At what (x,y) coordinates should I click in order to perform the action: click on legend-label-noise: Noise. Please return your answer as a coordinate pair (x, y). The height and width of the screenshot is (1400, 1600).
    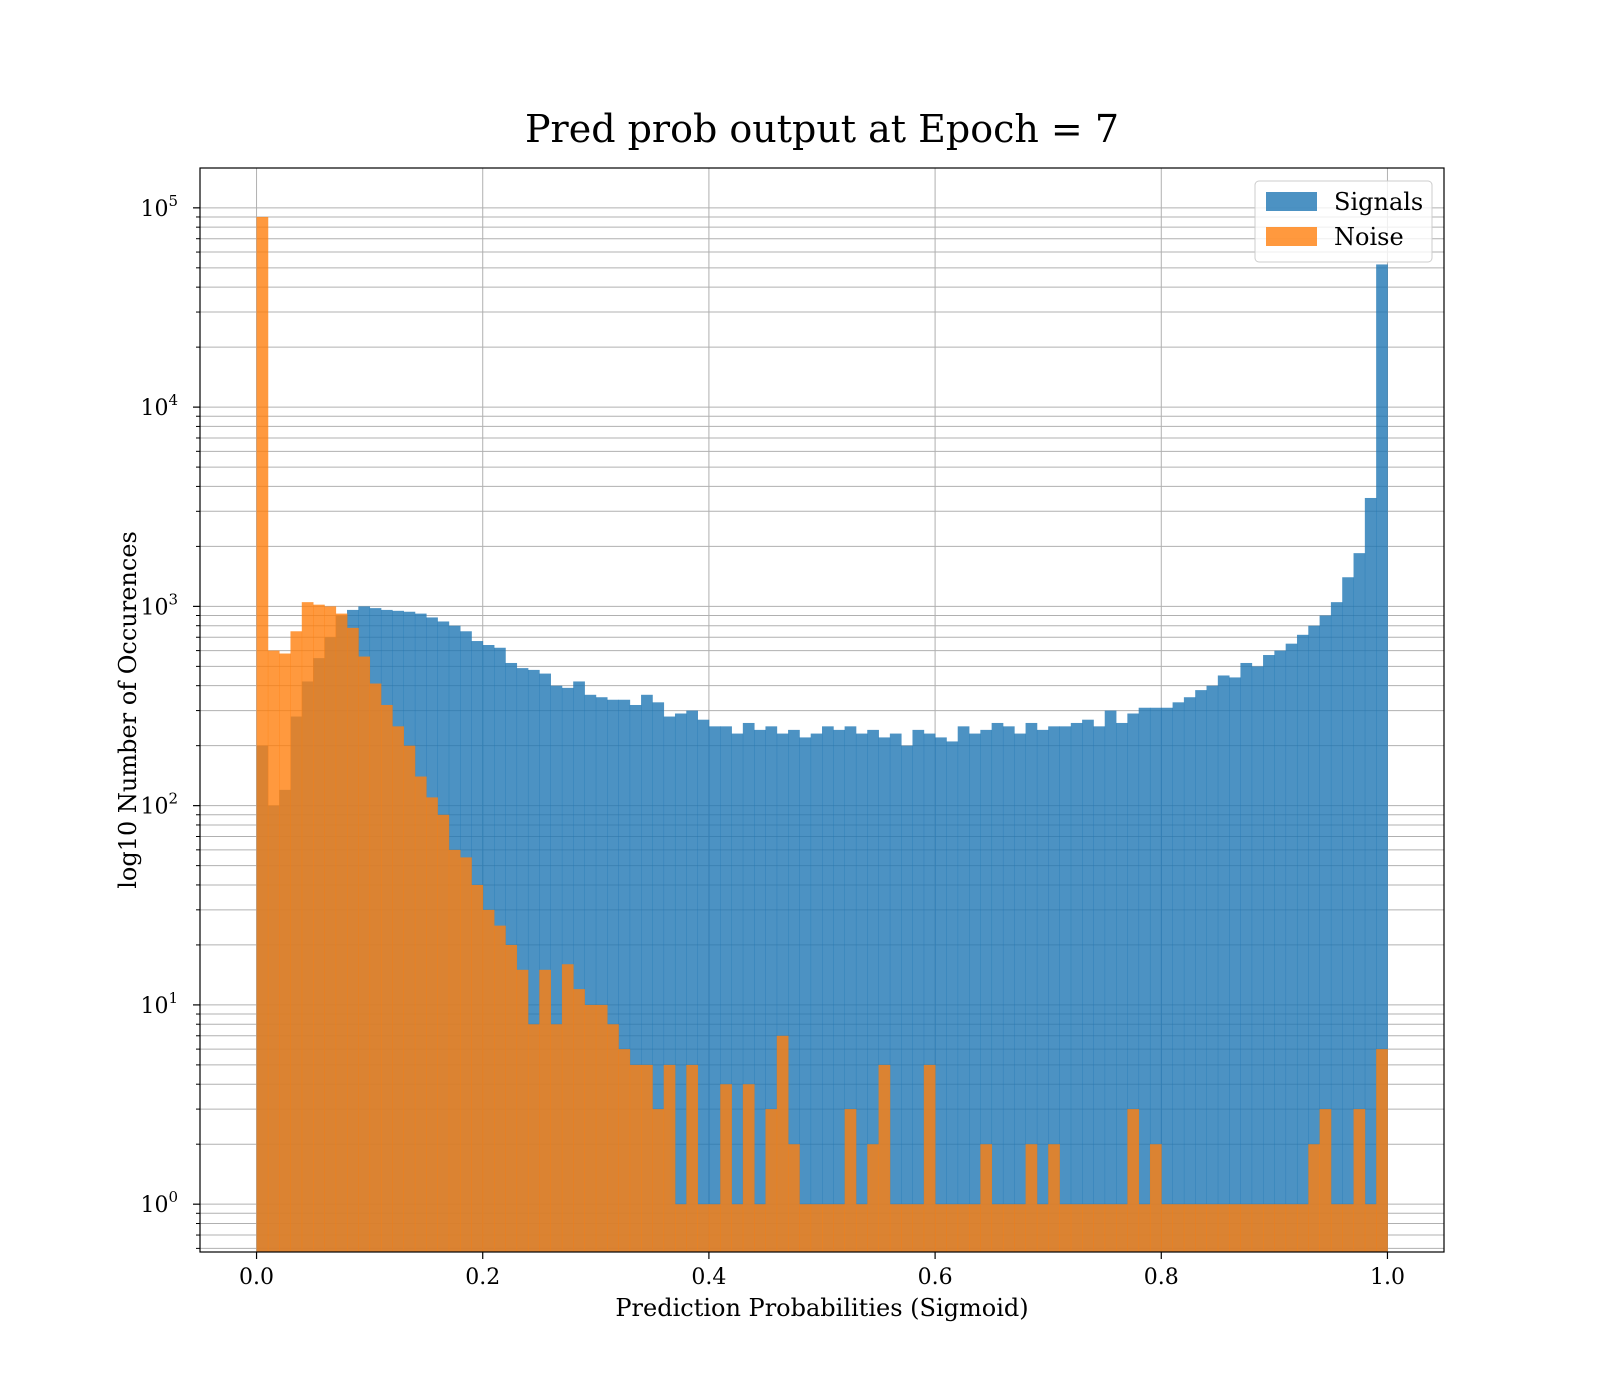
    Looking at the image, I should click on (1369, 237).